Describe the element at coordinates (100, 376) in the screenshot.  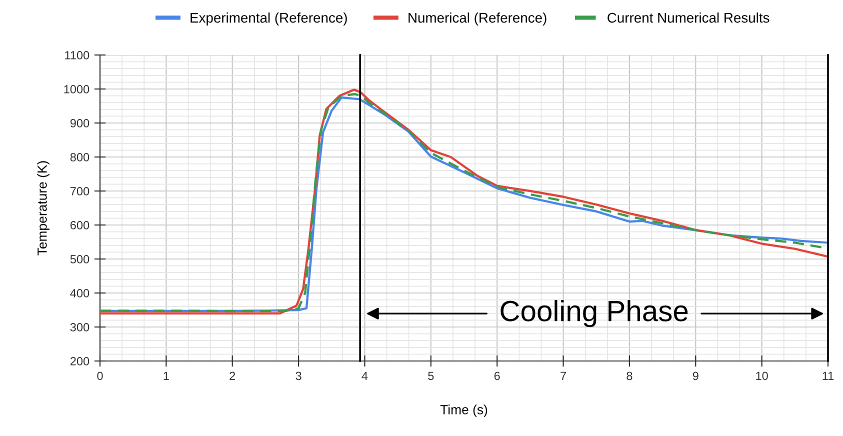
I see `x-tick-label: 0` at that location.